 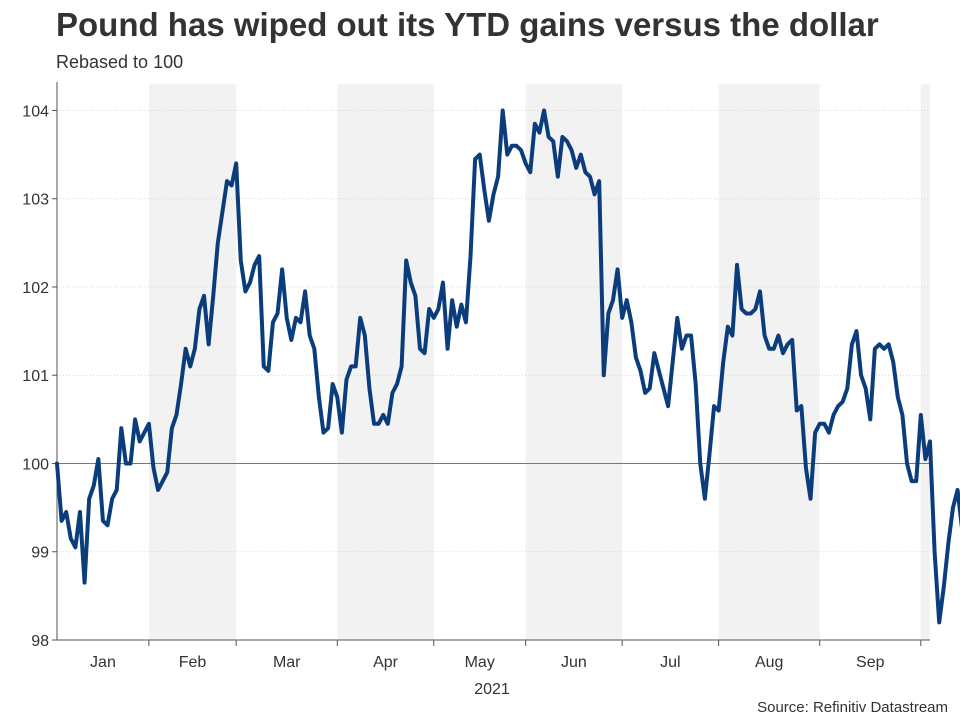 What do you see at coordinates (870, 662) in the screenshot?
I see `x-tick-label-sep: Sep` at bounding box center [870, 662].